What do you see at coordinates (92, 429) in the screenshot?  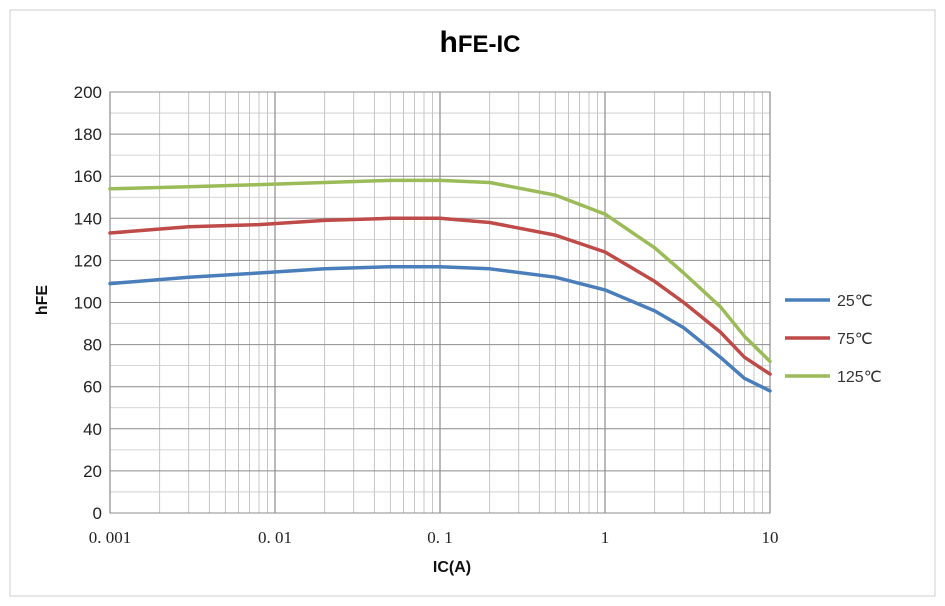 I see `y-tick-label: 40` at bounding box center [92, 429].